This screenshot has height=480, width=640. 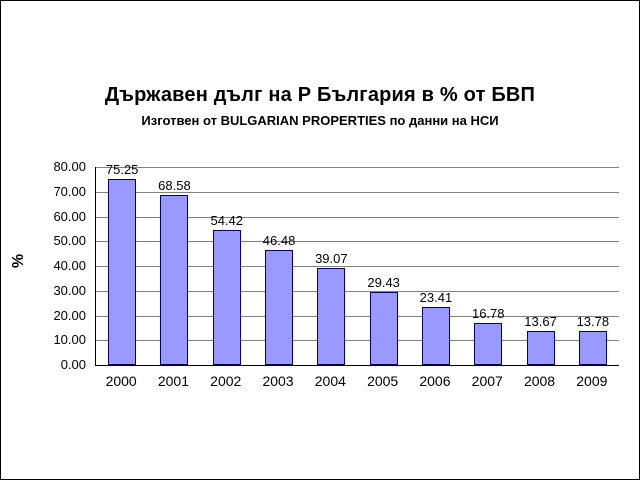 What do you see at coordinates (488, 344) in the screenshot?
I see `bar-2007` at bounding box center [488, 344].